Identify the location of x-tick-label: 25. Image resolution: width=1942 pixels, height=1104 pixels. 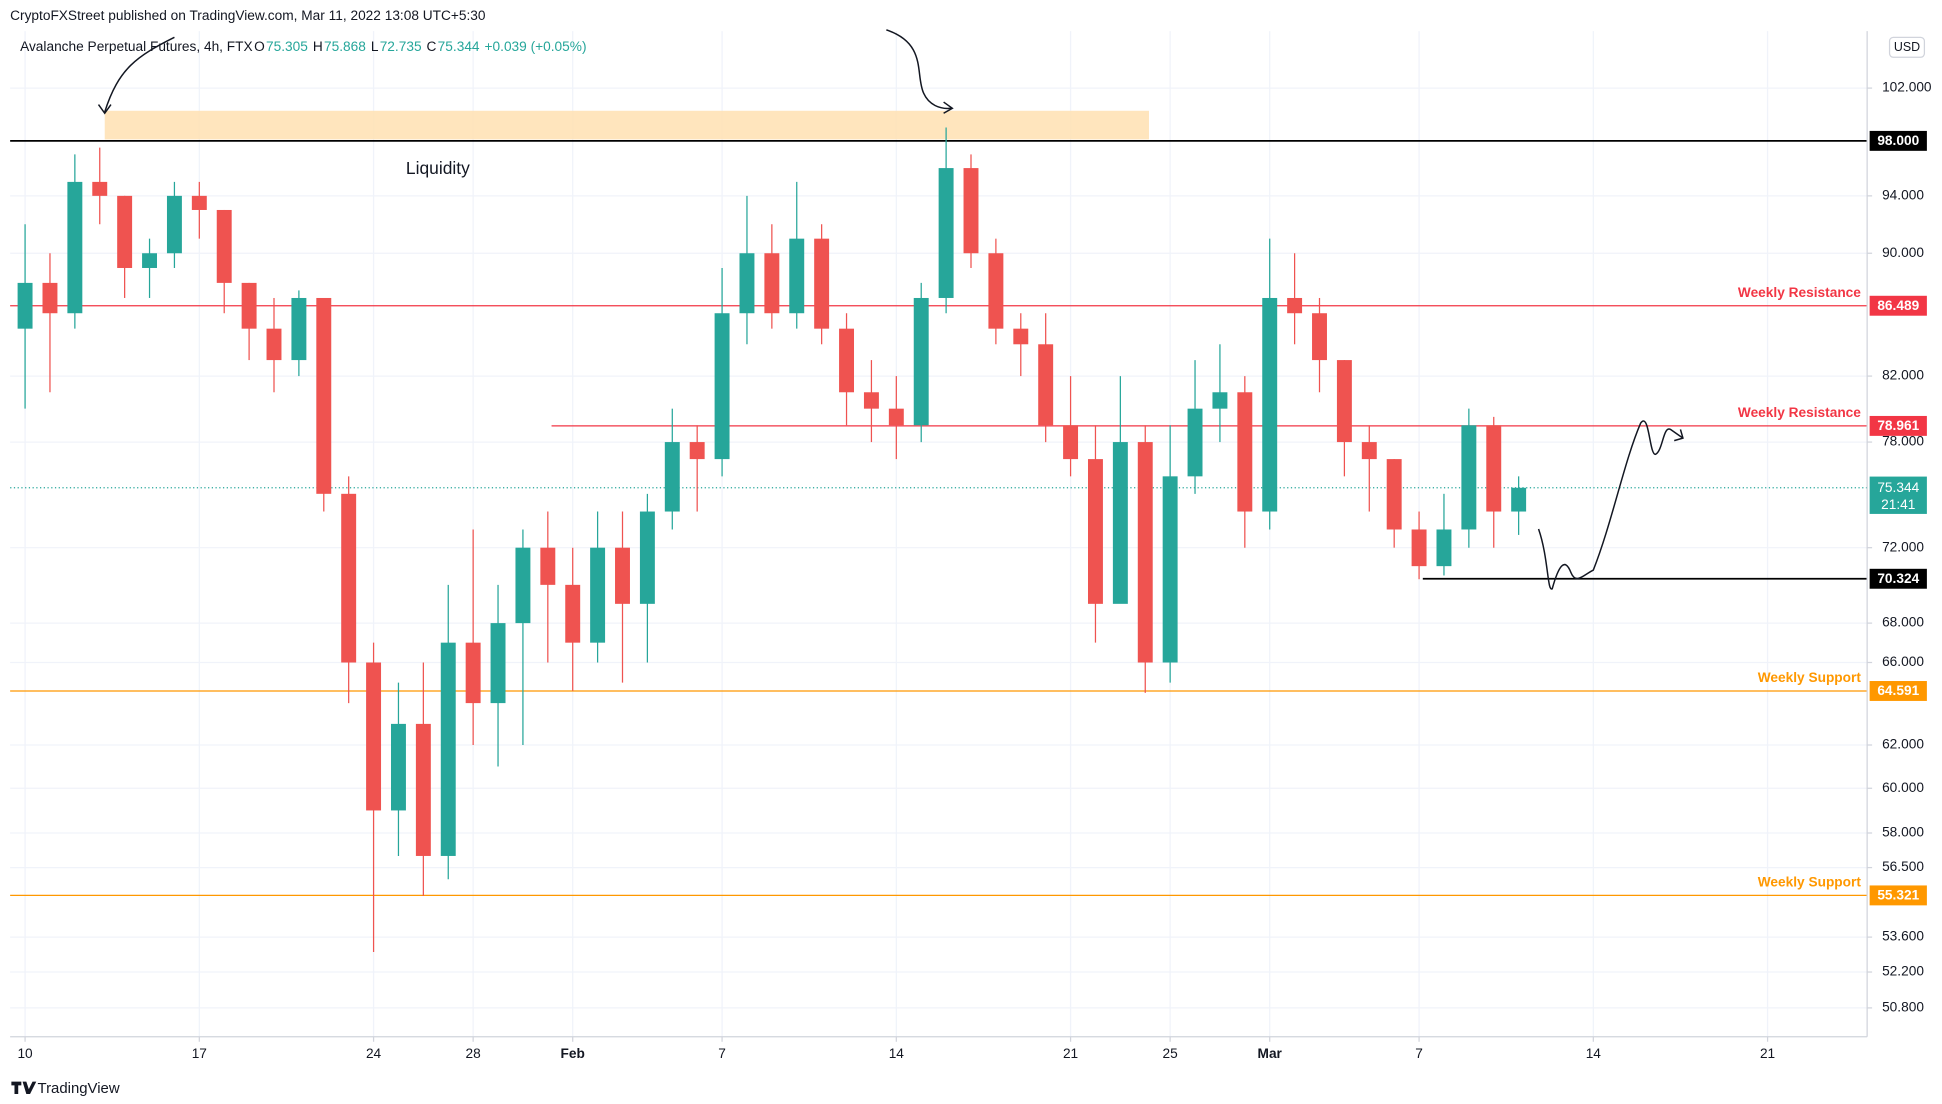
(1171, 1053).